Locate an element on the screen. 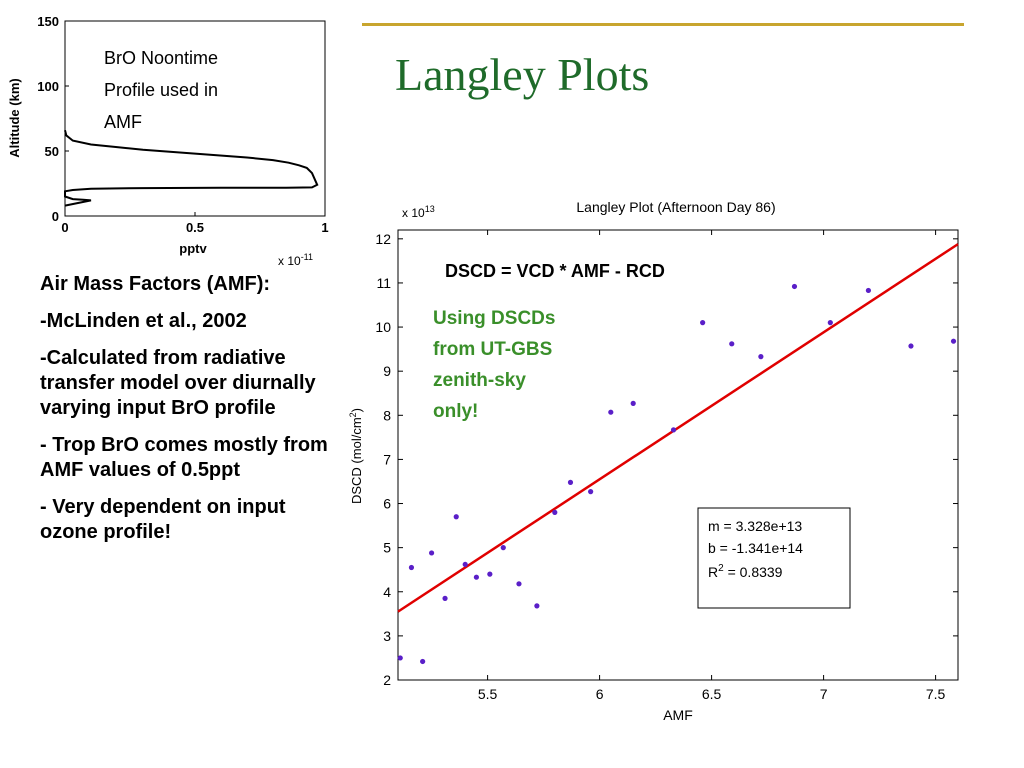  langley-x-tick-label: 7.5 is located at coordinates (936, 694).